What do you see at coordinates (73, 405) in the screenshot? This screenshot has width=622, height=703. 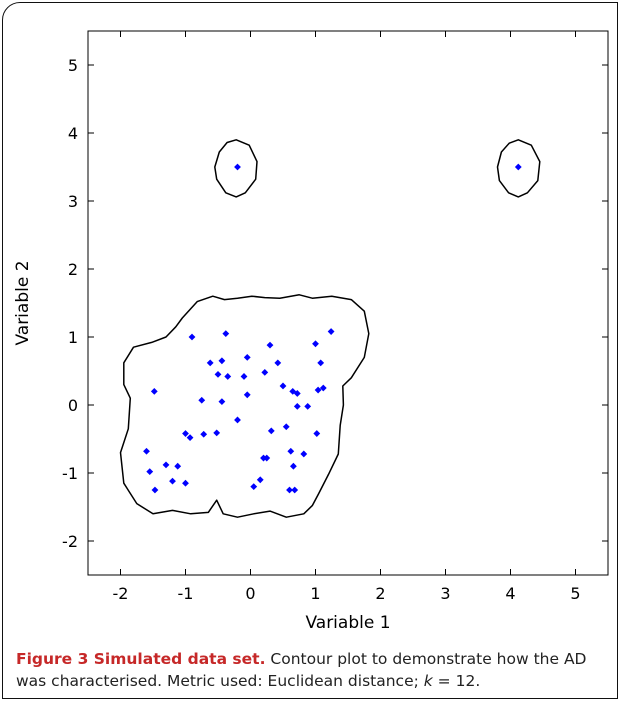 I see `y-tick-label: 0` at bounding box center [73, 405].